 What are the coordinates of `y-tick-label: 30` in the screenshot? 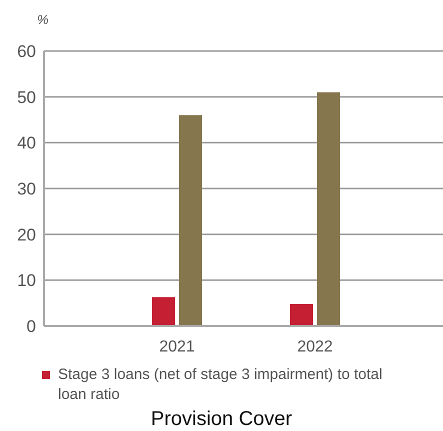 It's located at (26, 189).